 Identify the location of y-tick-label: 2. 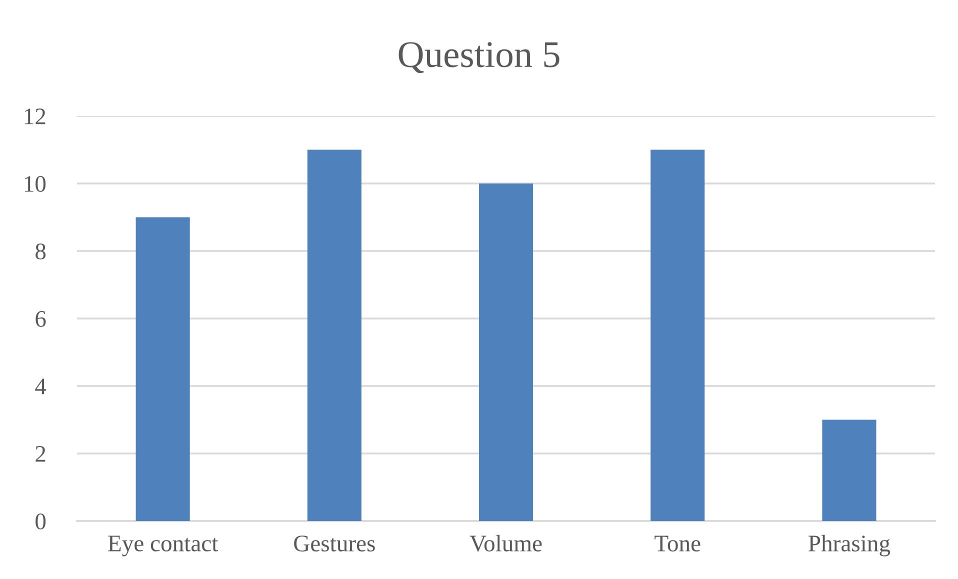
(41, 454).